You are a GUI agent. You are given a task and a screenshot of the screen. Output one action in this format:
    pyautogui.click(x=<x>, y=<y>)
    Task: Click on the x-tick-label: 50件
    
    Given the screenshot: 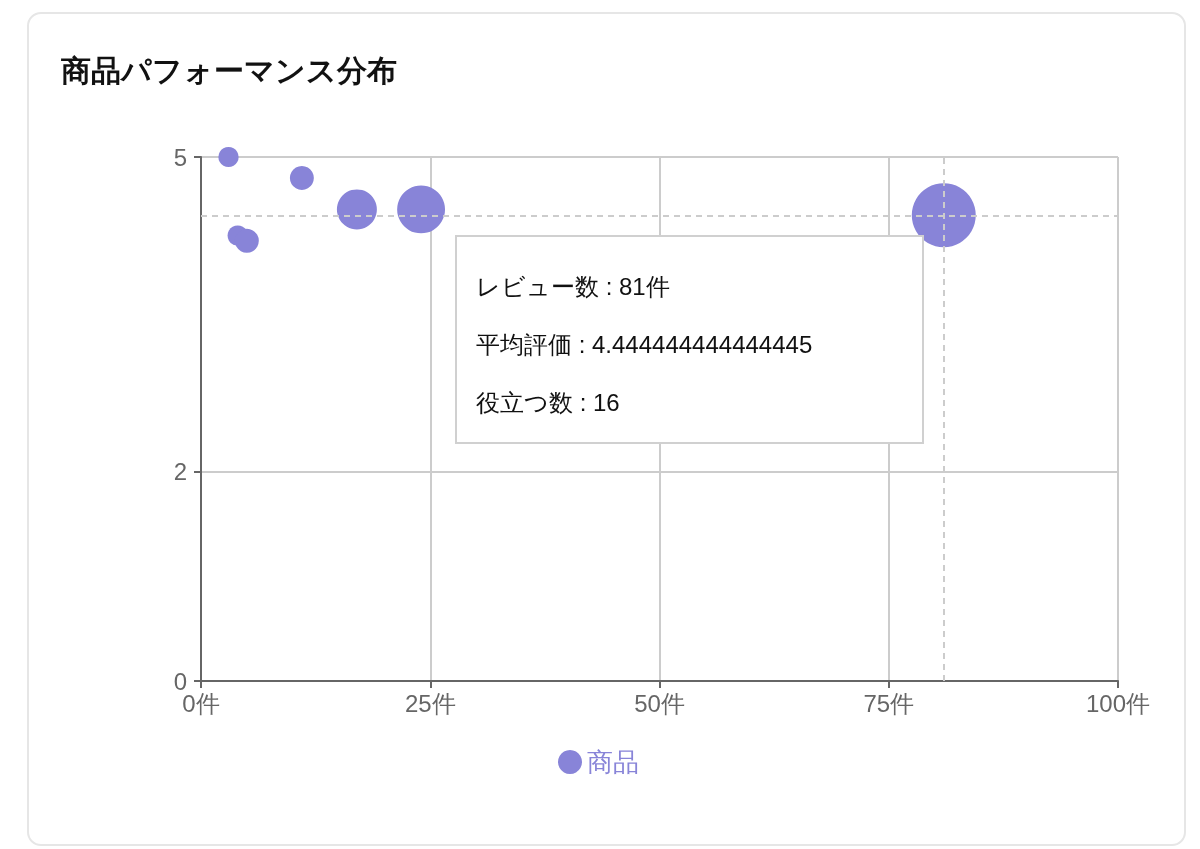 What is the action you would take?
    pyautogui.click(x=659, y=703)
    